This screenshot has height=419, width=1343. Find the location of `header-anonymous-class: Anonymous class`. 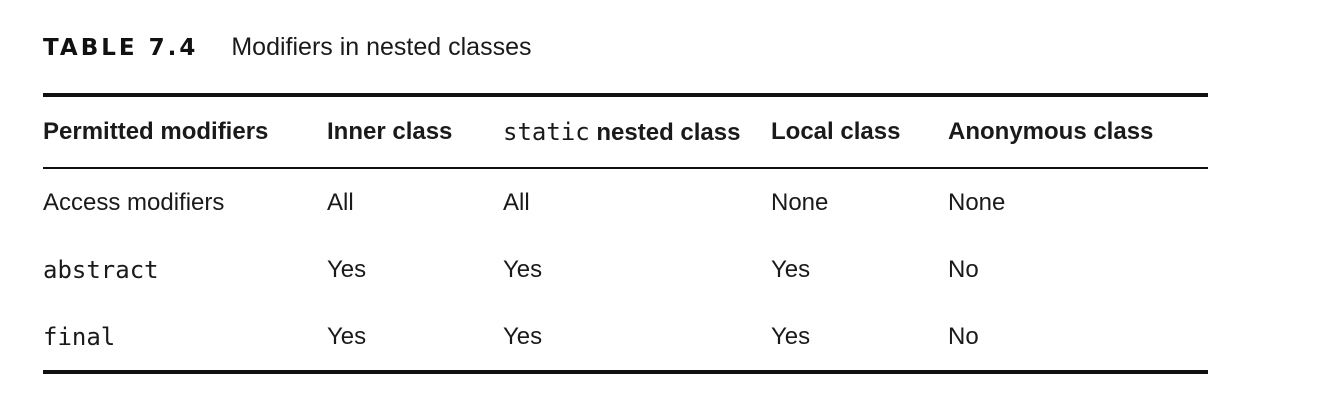

header-anonymous-class: Anonymous class is located at coordinates (1051, 131).